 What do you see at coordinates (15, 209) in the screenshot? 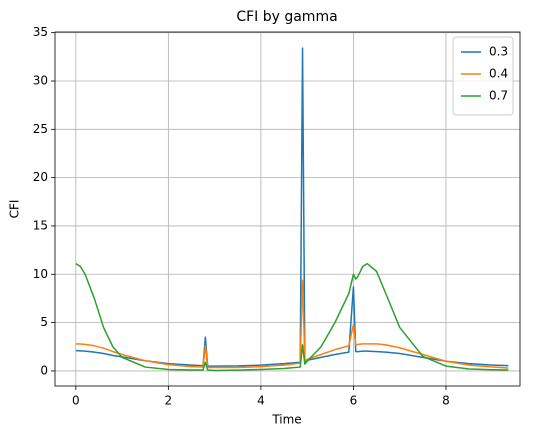
I see `y-axis-label: CFI` at bounding box center [15, 209].